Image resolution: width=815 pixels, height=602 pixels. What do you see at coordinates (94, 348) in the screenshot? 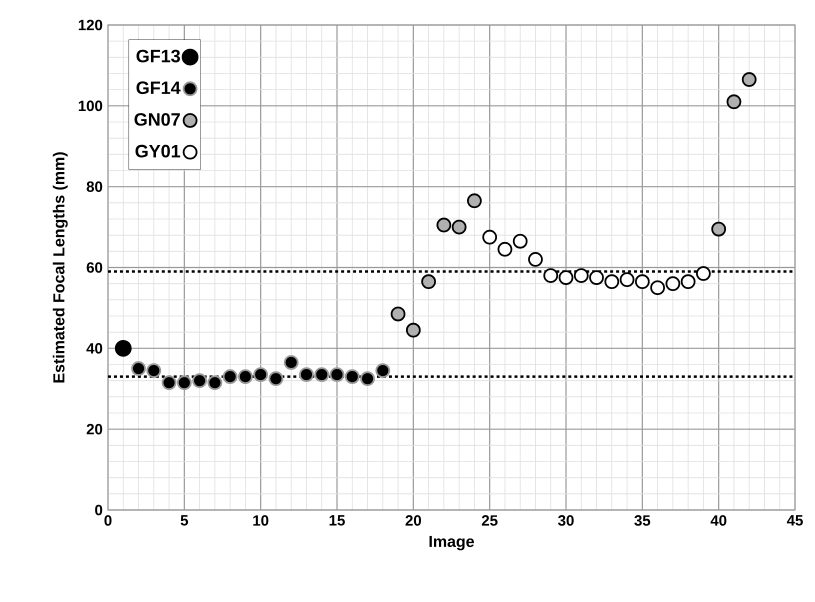
I see `y-tick-label: 40` at bounding box center [94, 348].